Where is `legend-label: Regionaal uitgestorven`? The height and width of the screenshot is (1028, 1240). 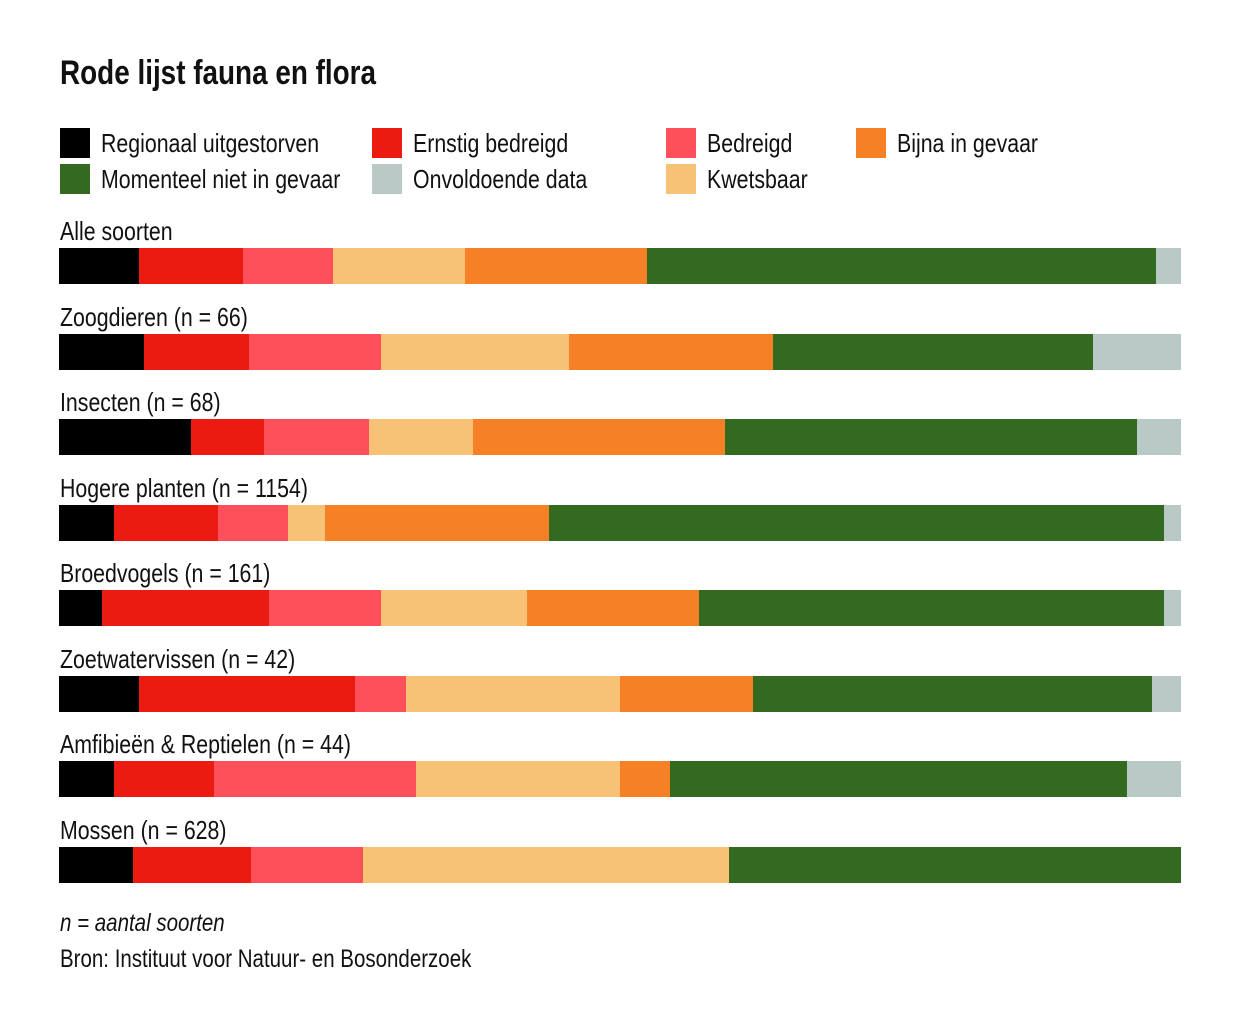
legend-label: Regionaal uitgestorven is located at coordinates (210, 143).